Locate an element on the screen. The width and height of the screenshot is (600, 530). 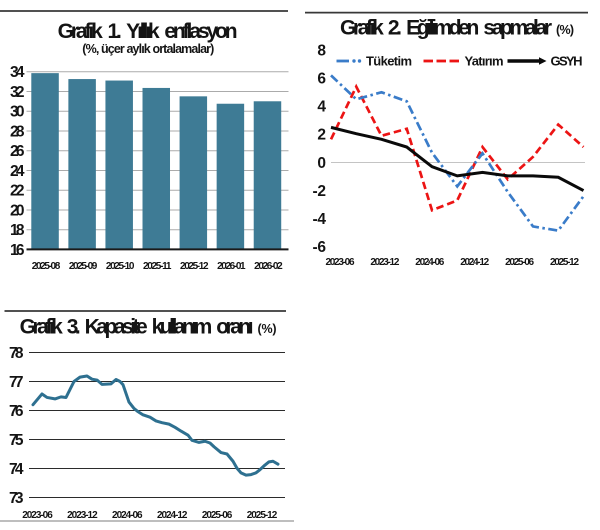
svg-text: 75 is located at coordinates (16, 440).